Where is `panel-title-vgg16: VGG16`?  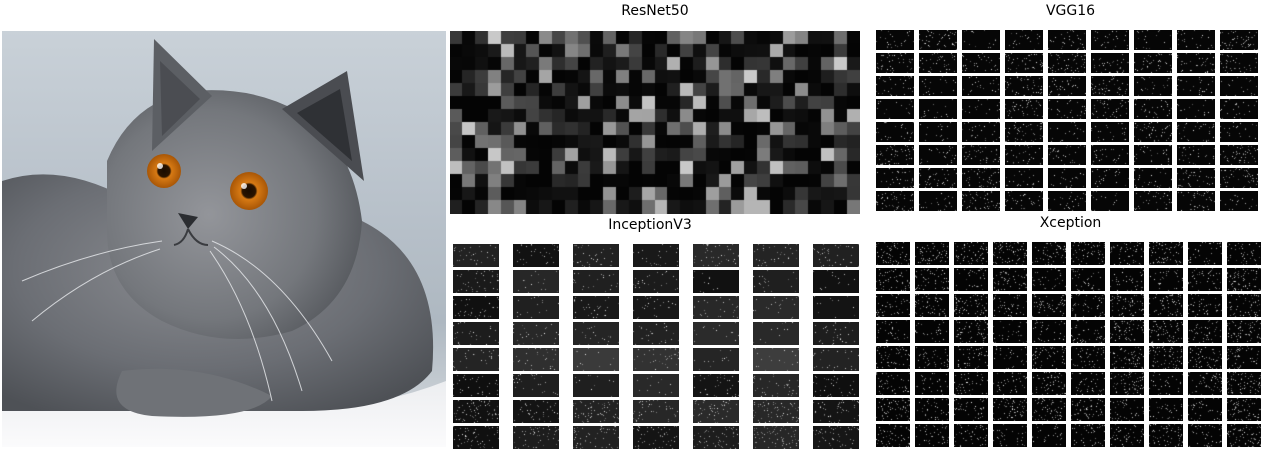
panel-title-vgg16: VGG16 is located at coordinates (1070, 11).